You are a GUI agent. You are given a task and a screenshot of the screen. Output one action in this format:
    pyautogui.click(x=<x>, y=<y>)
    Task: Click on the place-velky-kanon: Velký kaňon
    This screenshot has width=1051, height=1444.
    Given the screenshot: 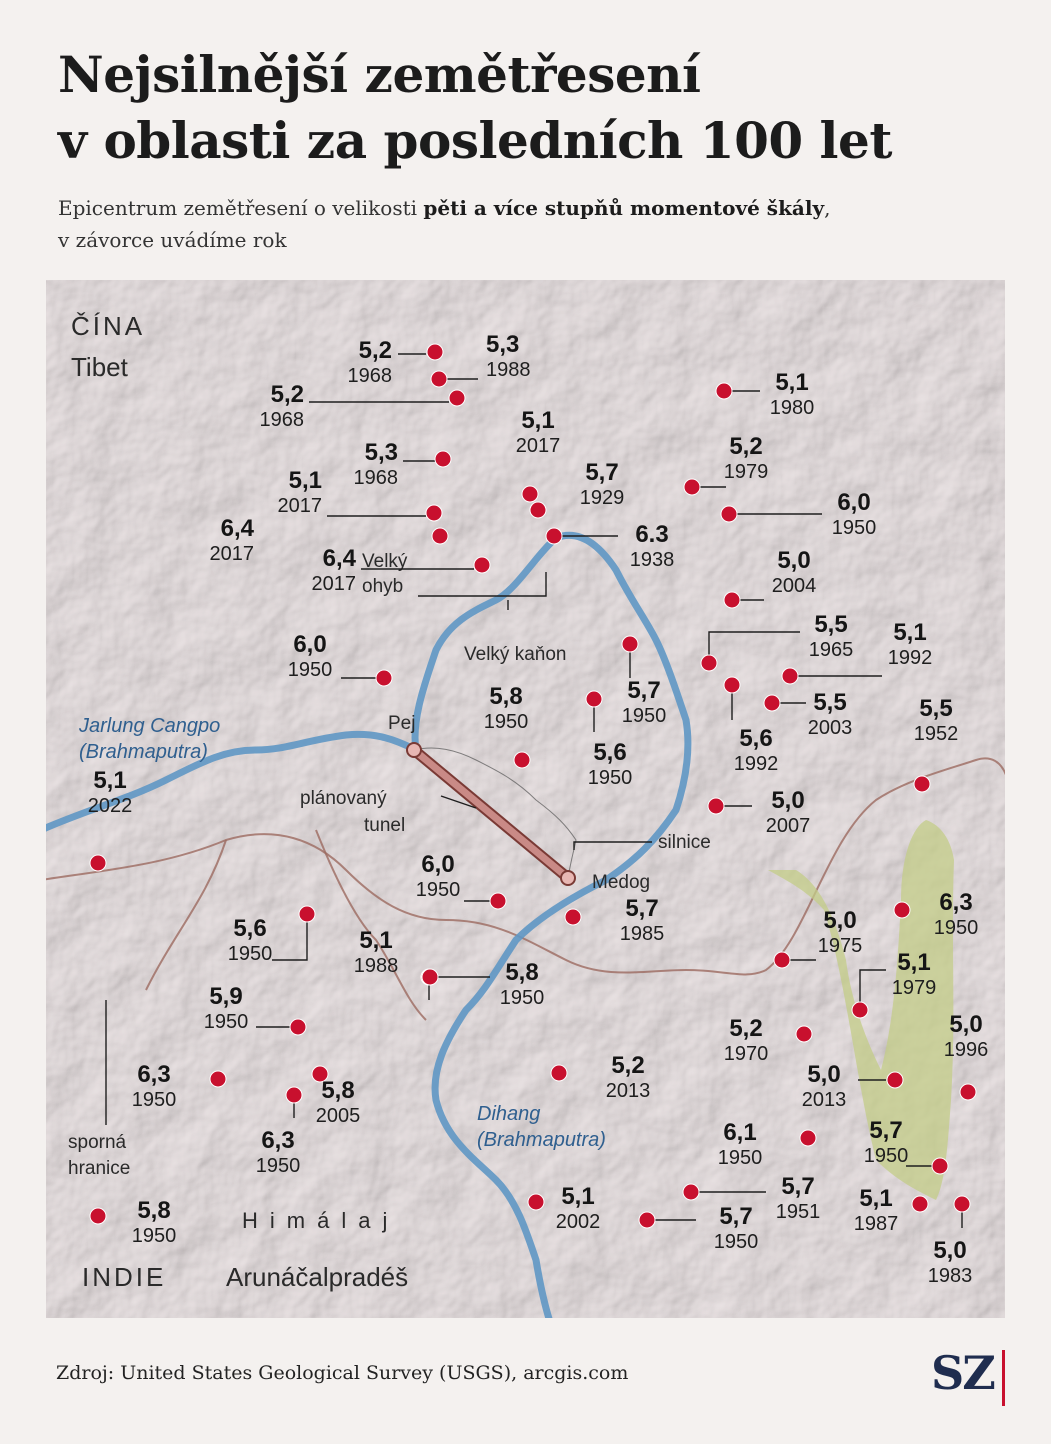 What is the action you would take?
    pyautogui.click(x=515, y=654)
    